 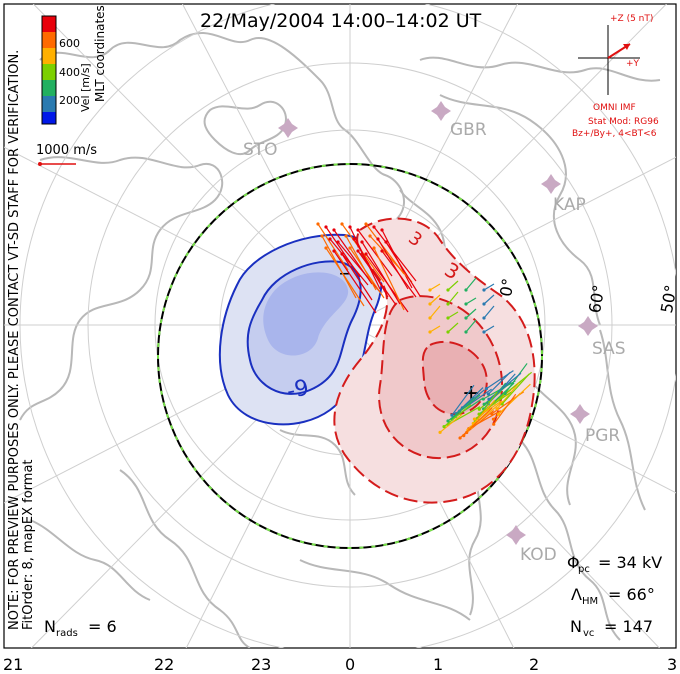 What do you see at coordinates (341, 21) in the screenshot?
I see `map-title: 22/May/2004 14:00–14:02 UT` at bounding box center [341, 21].